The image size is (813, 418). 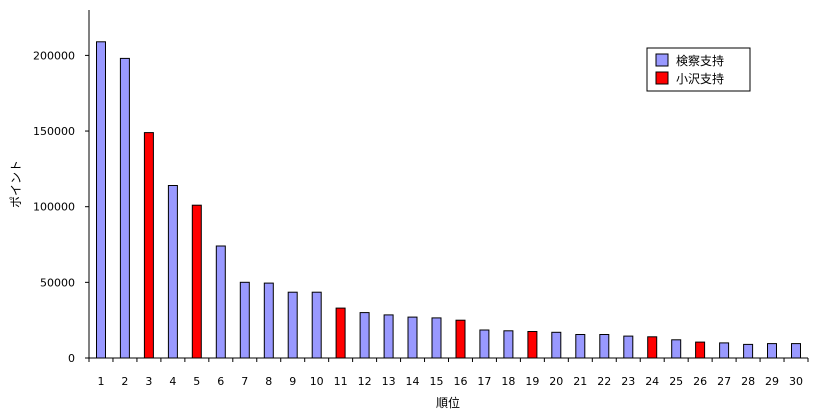 I want to click on y-tick-label: 50000, so click(x=57, y=282).